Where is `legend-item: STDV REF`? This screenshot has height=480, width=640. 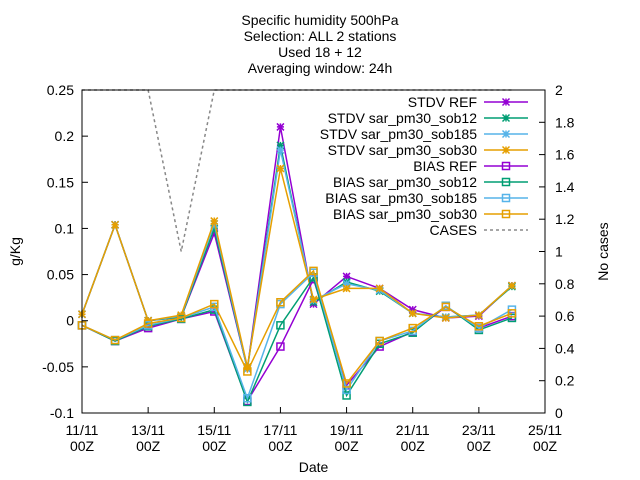
legend-item: STDV REF is located at coordinates (468, 102).